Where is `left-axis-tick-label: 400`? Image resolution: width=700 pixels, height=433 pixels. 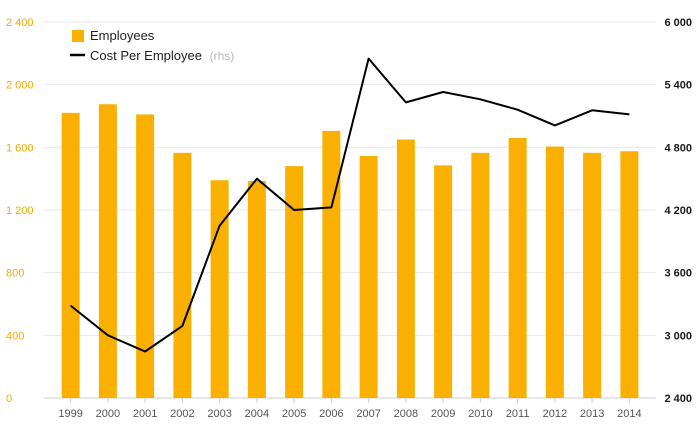 left-axis-tick-label: 400 is located at coordinates (15, 336).